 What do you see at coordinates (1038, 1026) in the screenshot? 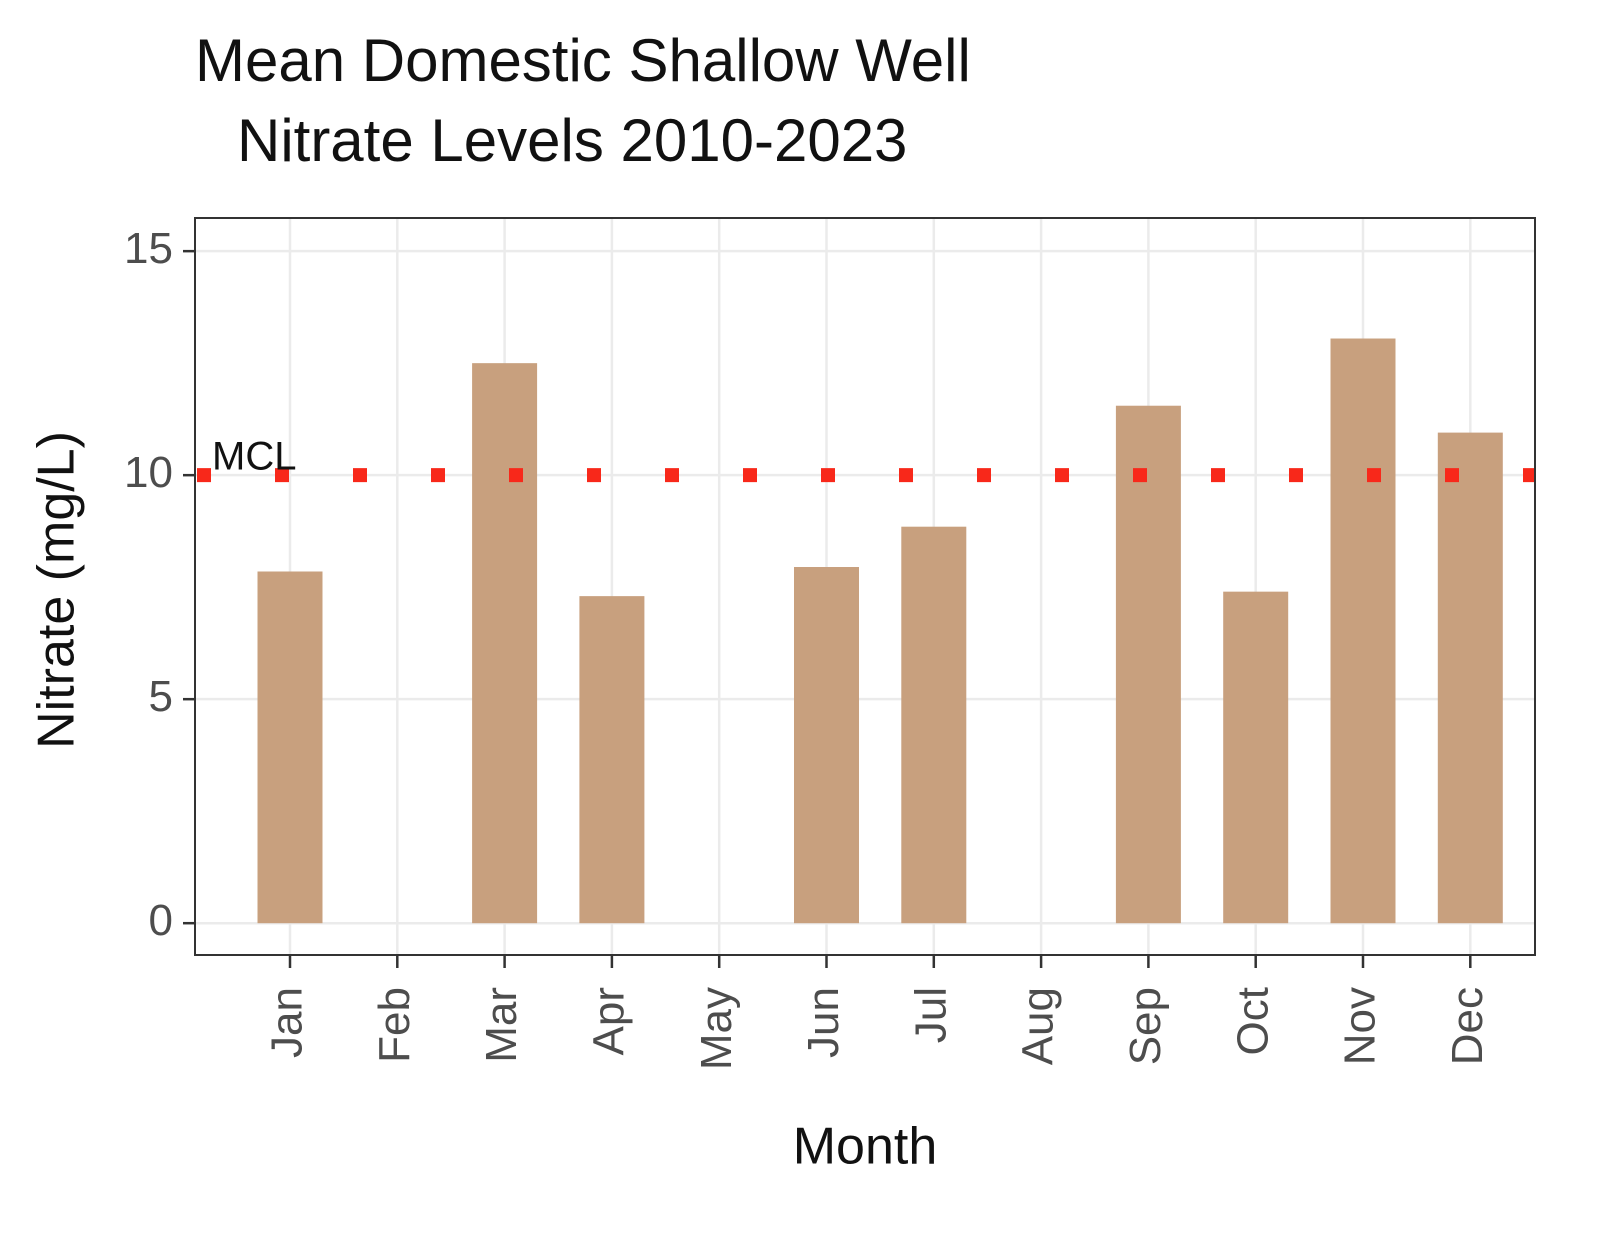
I see `x-tick-label: Aug` at bounding box center [1038, 1026].